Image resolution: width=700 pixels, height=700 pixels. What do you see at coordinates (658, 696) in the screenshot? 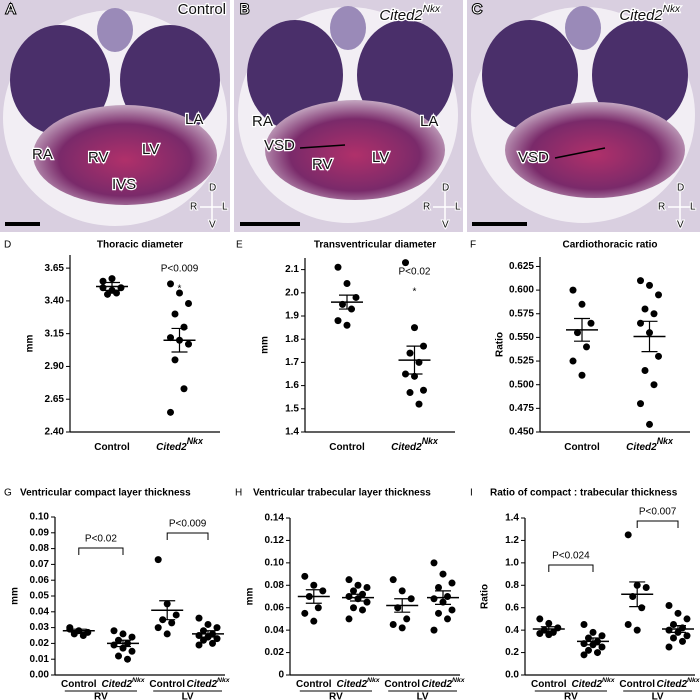
I see `group-label: LV` at bounding box center [658, 696].